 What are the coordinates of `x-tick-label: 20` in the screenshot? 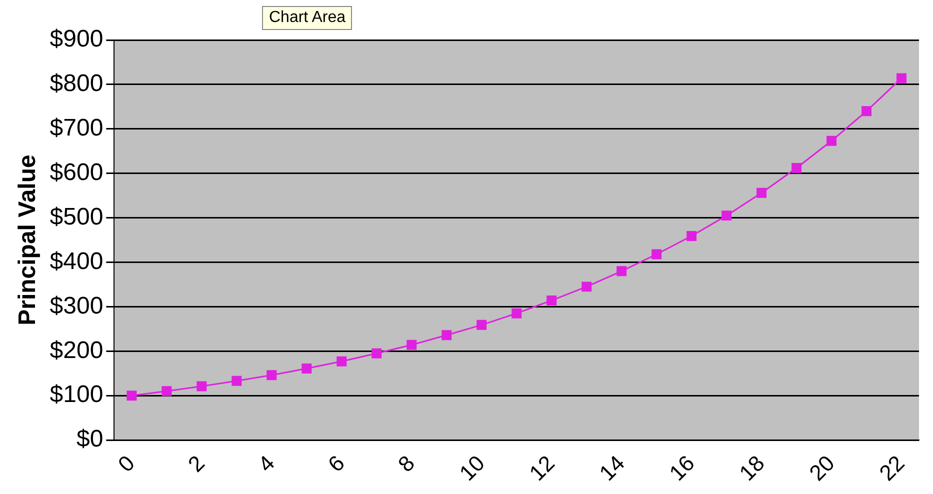 It's located at (822, 468).